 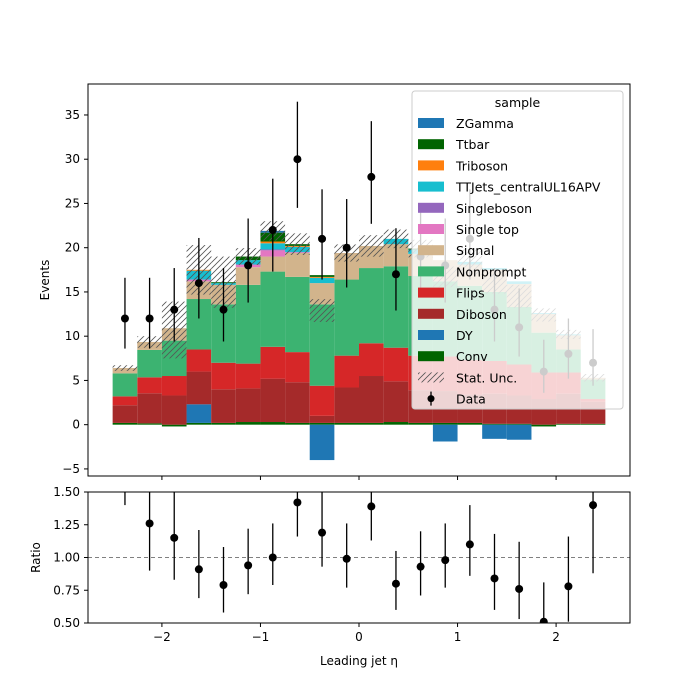 I want to click on legend-entry: Stat. Unc., so click(x=467, y=377).